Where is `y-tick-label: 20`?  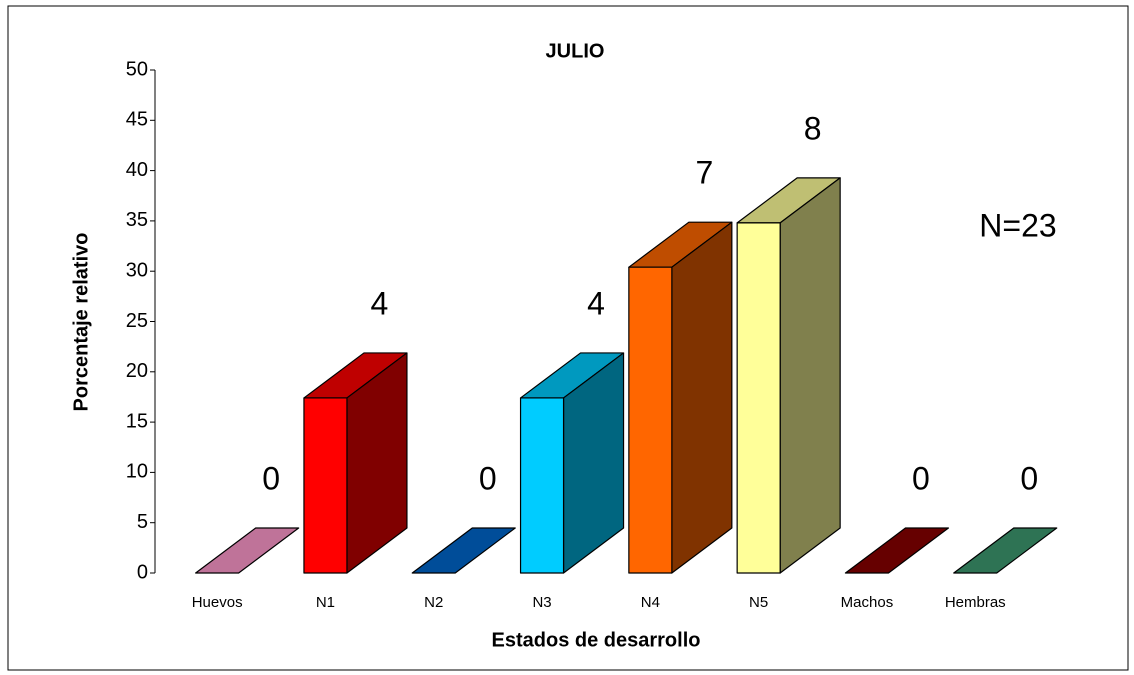
y-tick-label: 20 is located at coordinates (137, 371).